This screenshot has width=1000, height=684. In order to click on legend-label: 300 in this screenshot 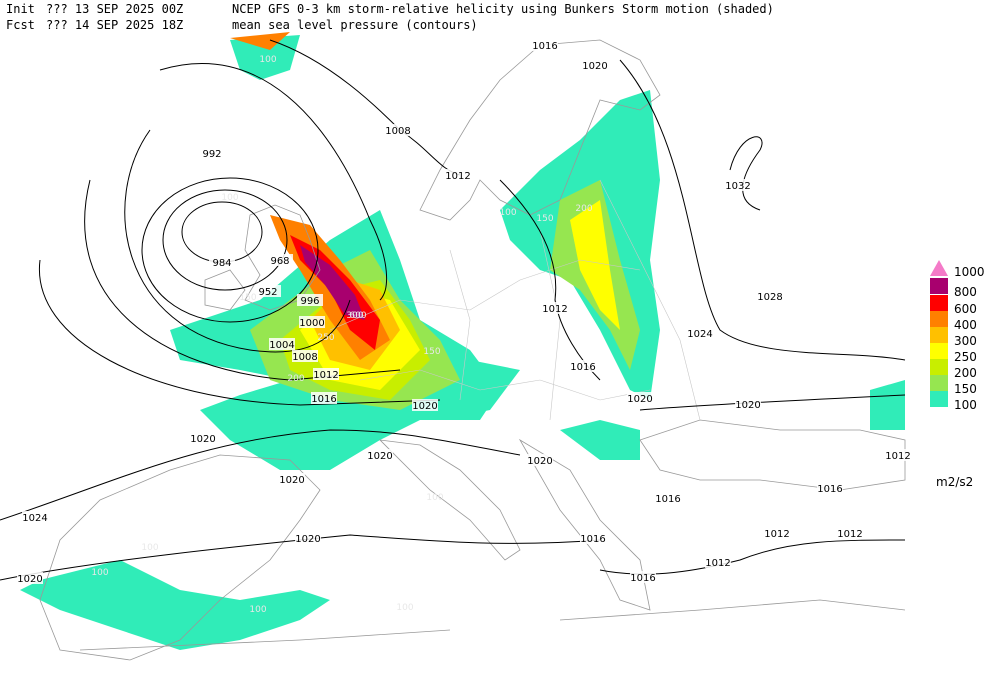, I will do `click(965, 341)`.